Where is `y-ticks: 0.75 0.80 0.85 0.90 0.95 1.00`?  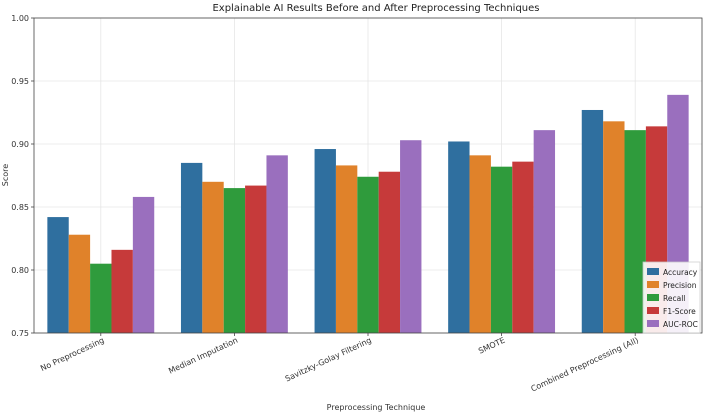
y-ticks: 0.75 0.80 0.85 0.90 0.95 1.00 is located at coordinates (22, 176).